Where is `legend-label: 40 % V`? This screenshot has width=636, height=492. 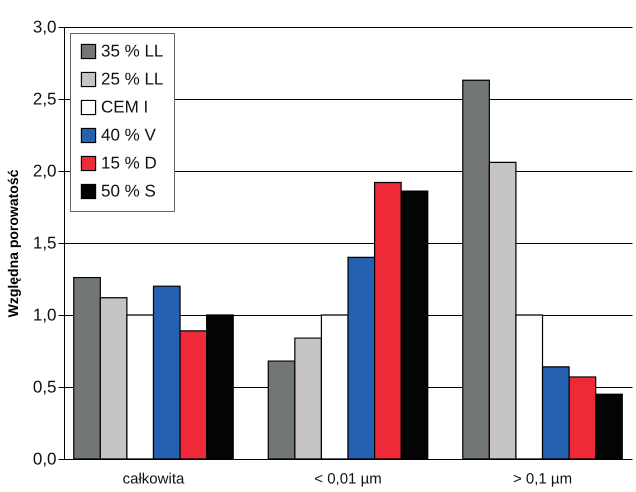 legend-label: 40 % V is located at coordinates (128, 135).